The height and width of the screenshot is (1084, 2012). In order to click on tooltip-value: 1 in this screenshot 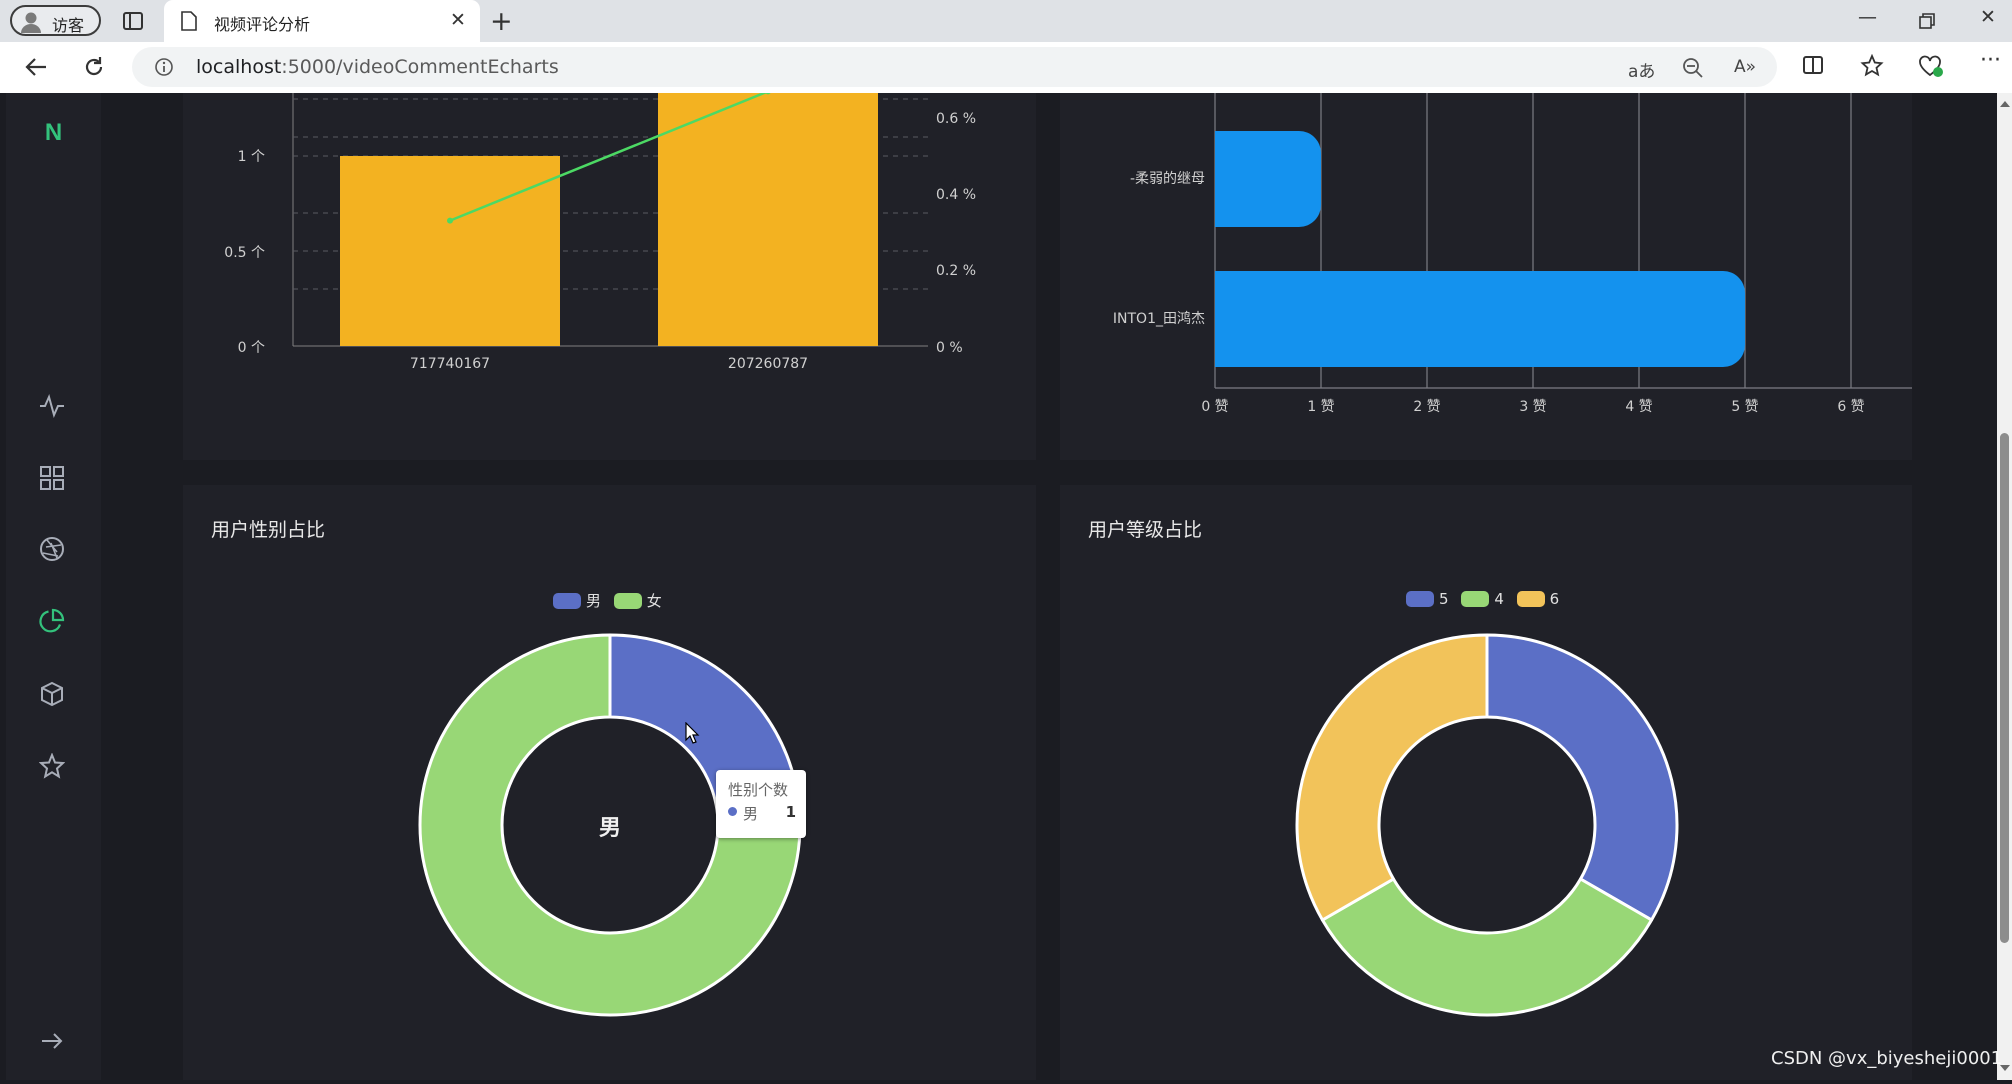, I will do `click(790, 812)`.